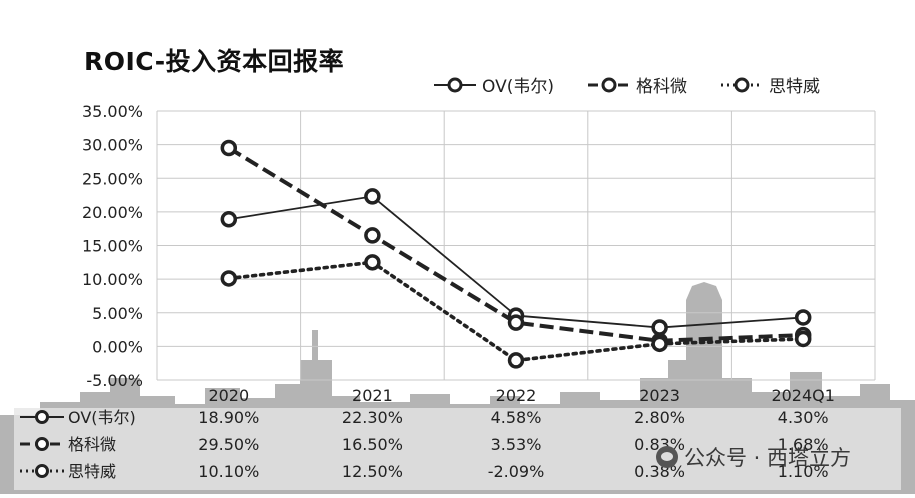 This screenshot has width=915, height=498. I want to click on y-tick-label: 10.00%, so click(112, 279).